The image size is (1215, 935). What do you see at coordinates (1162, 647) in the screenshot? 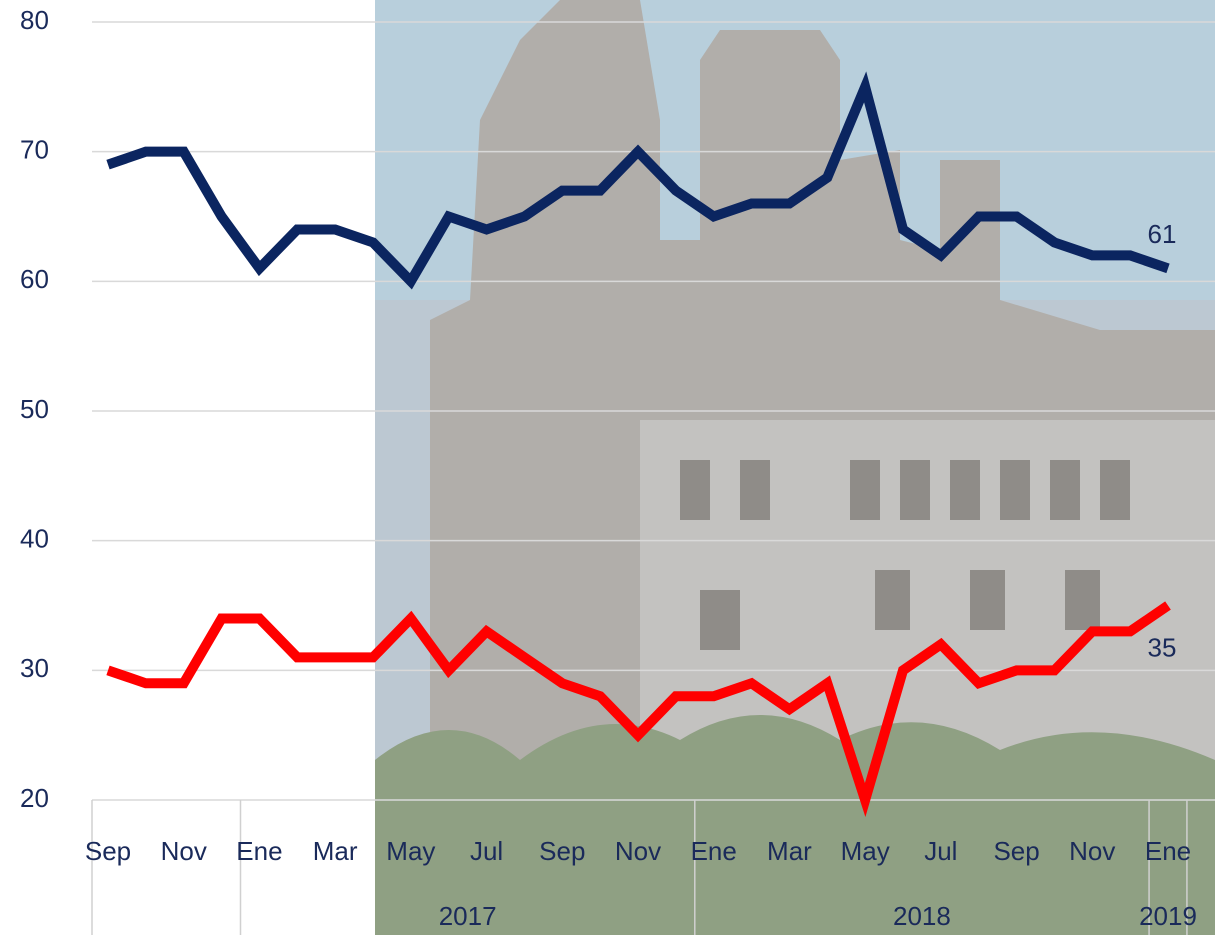
I see `data-label: 35` at bounding box center [1162, 647].